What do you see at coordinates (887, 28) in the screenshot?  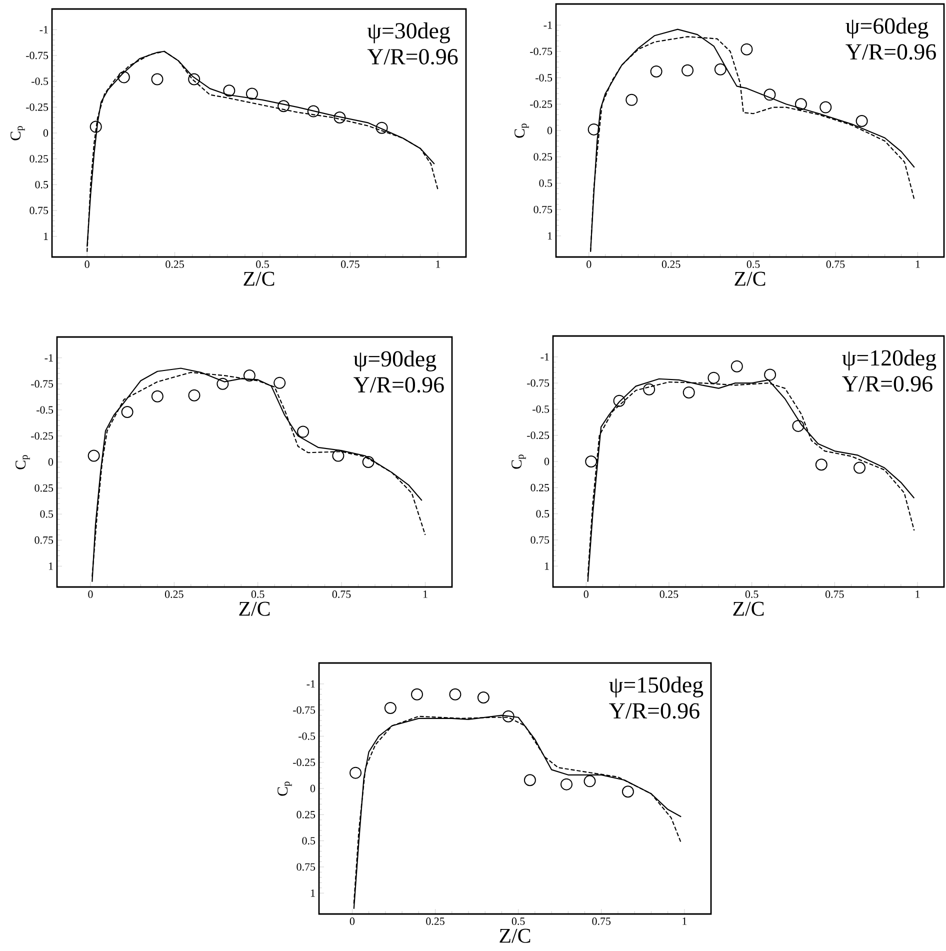 I see `annotation: ψ=60deg` at bounding box center [887, 28].